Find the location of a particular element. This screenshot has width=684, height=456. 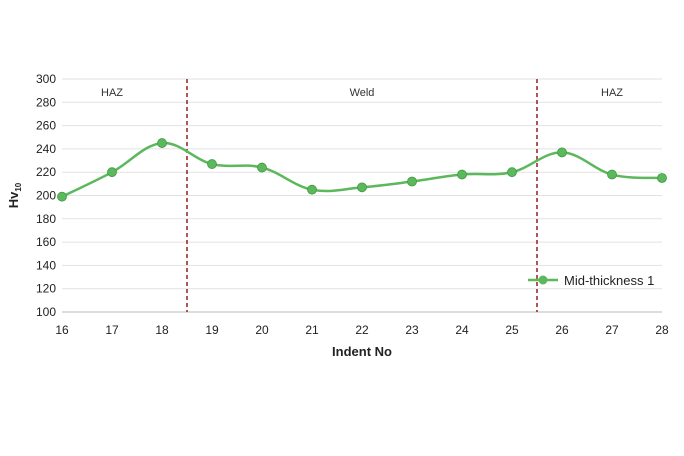

x-tick-labels: 16 17 18 19 20 21 22 23 24 25 26 27 28 is located at coordinates (362, 330).